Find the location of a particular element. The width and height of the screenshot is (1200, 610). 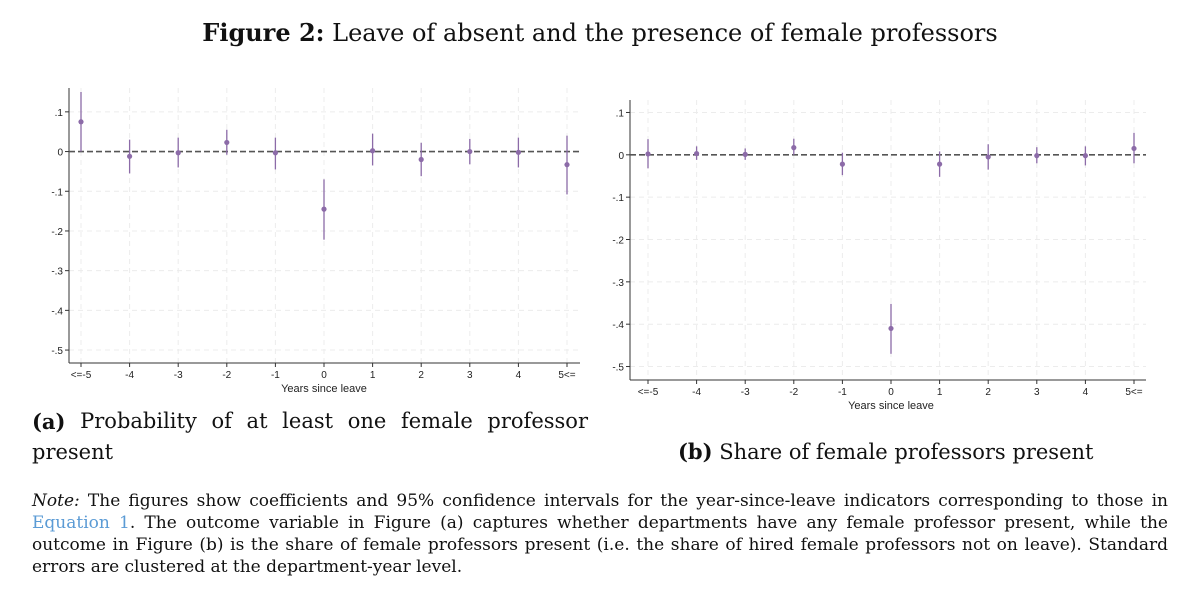

figure-label: Figure 2: is located at coordinates (263, 32).